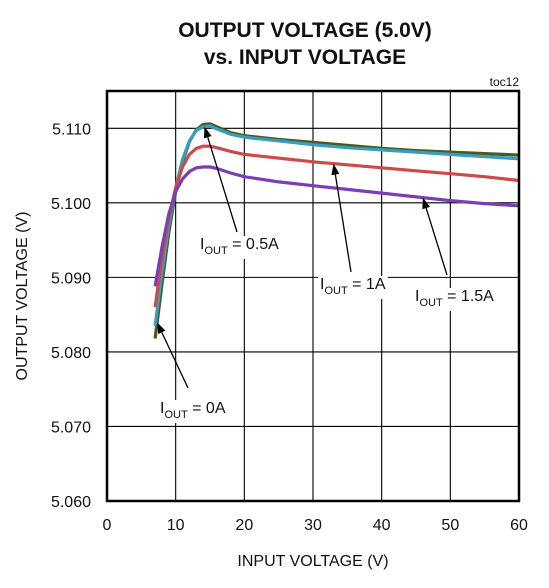  I want to click on x-tick-label: 10, so click(176, 525).